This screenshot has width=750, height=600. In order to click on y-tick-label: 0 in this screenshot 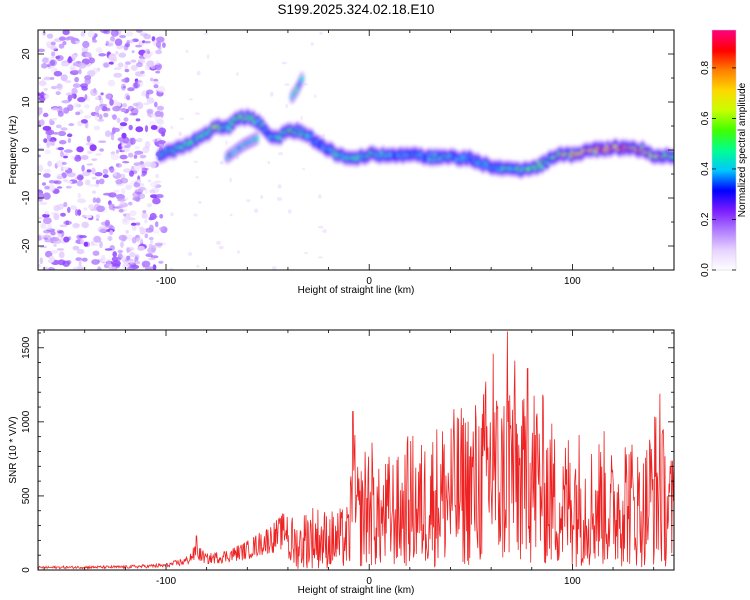, I will do `click(26, 150)`.